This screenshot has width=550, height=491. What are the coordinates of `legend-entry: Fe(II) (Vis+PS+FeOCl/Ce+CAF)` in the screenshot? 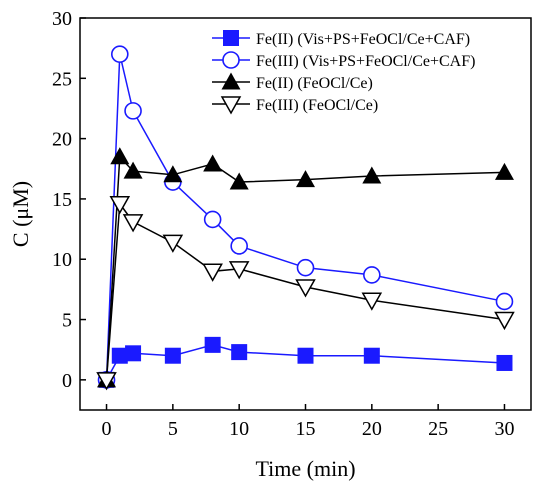 It's located at (341, 39).